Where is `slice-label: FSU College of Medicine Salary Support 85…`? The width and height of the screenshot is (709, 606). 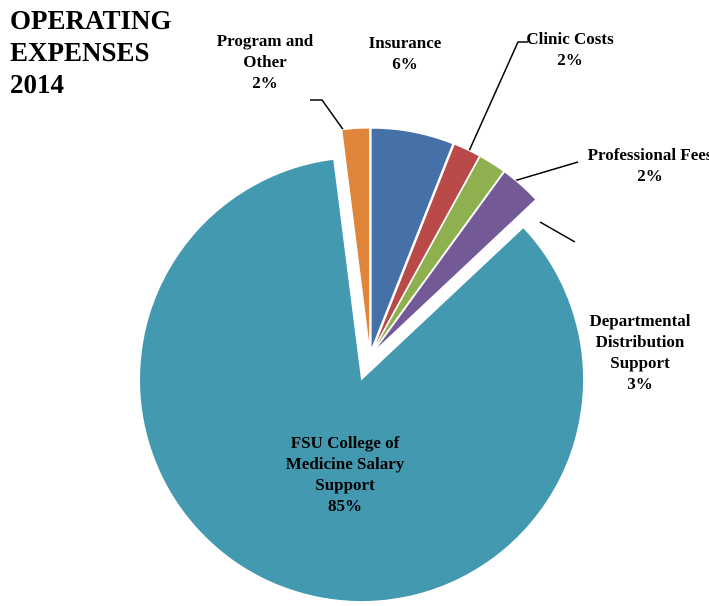 slice-label: FSU College of Medicine Salary Support 85… is located at coordinates (345, 474).